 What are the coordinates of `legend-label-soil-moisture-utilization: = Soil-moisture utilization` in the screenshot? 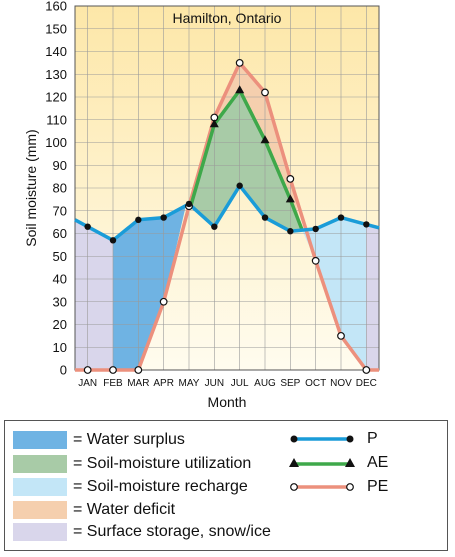 It's located at (162, 463).